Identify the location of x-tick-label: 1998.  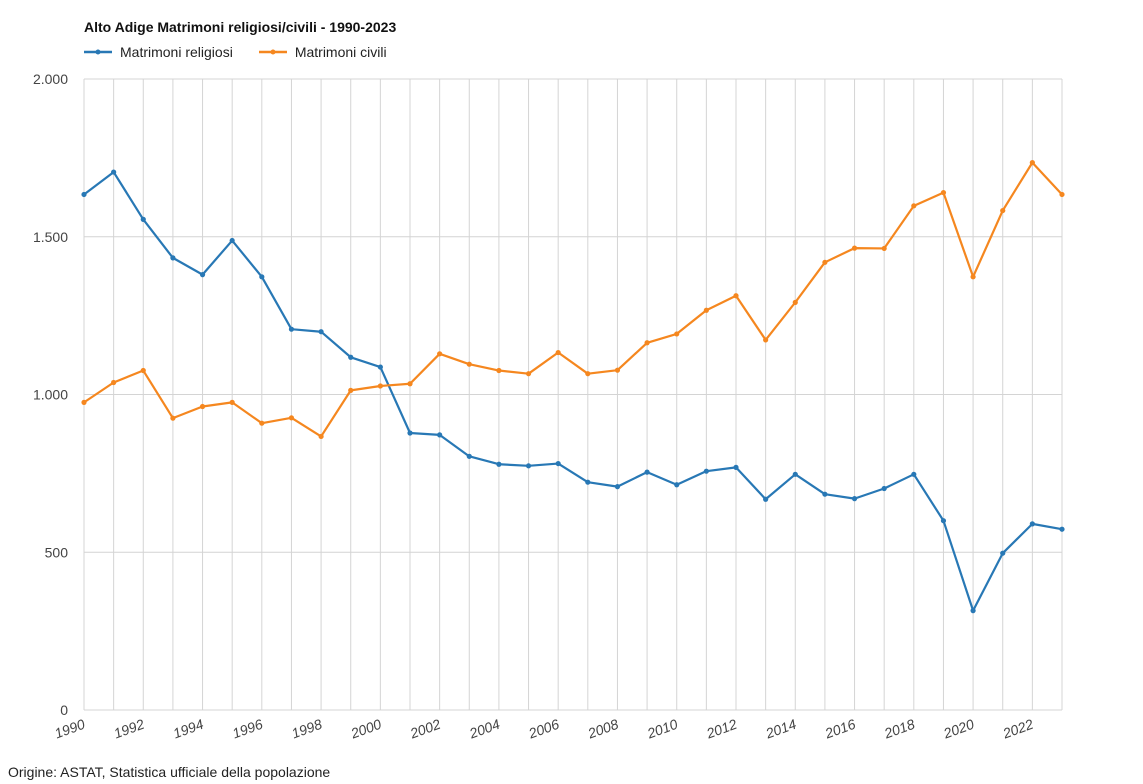
(306, 729).